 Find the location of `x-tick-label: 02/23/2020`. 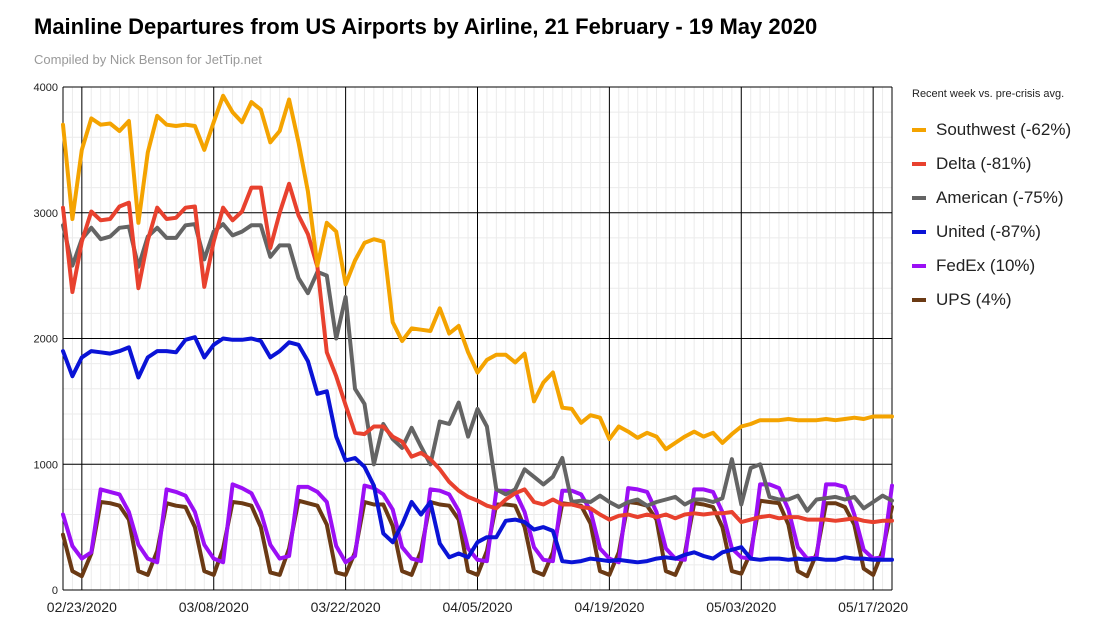

x-tick-label: 02/23/2020 is located at coordinates (82, 607).